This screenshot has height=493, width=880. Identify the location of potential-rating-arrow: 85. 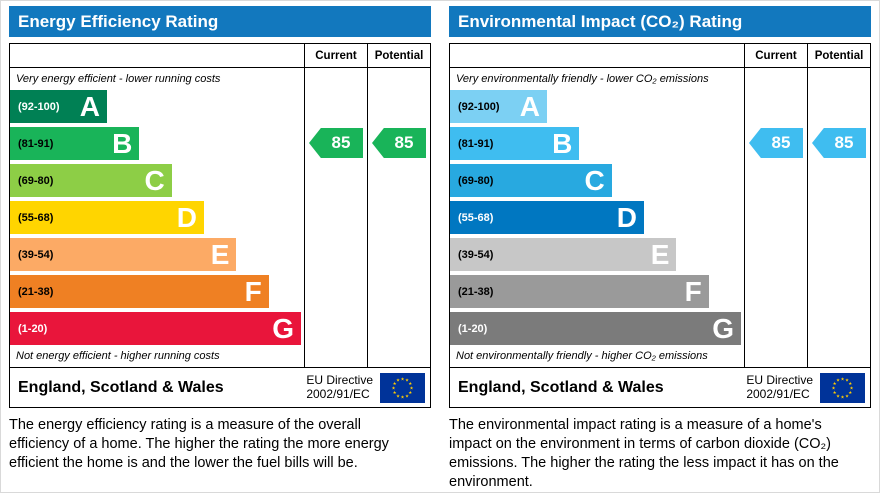
(839, 143).